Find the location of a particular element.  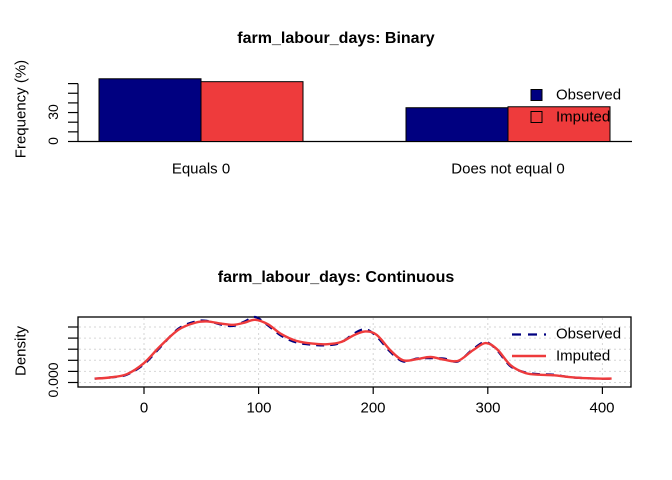

density-curve-imputed is located at coordinates (353, 349).